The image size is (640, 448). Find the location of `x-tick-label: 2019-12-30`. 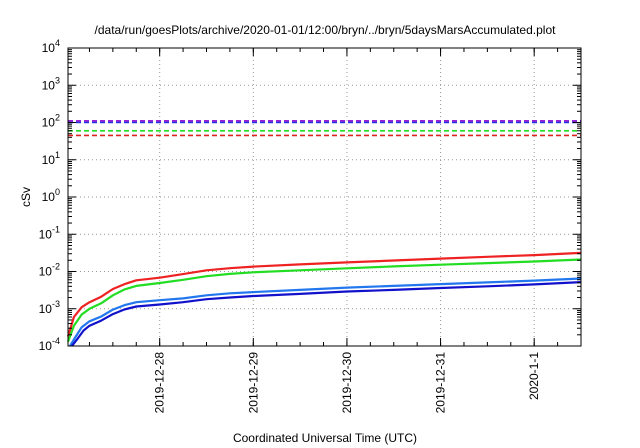

x-tick-label: 2019-12-30 is located at coordinates (347, 383).